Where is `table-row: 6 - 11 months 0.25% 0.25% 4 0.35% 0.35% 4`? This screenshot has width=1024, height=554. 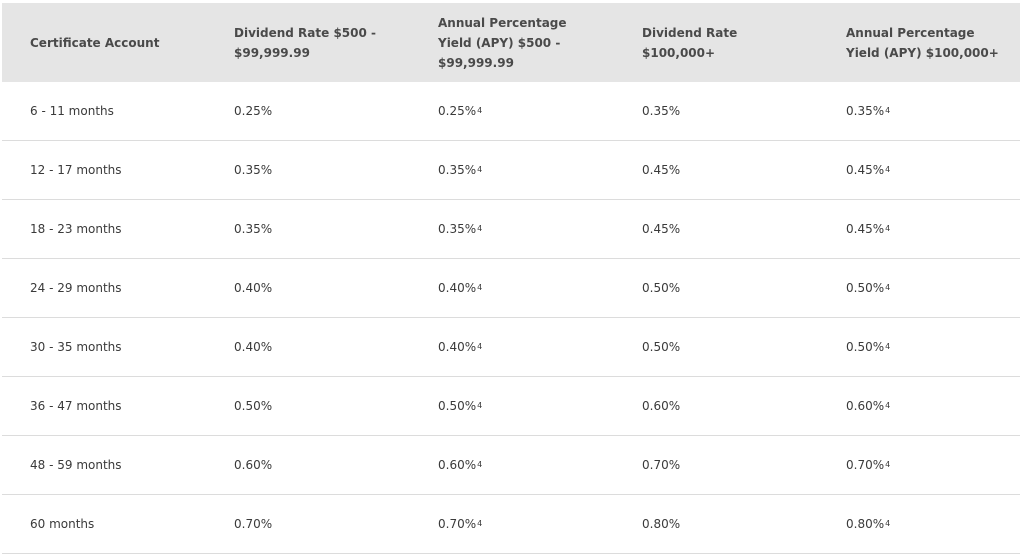 table-row: 6 - 11 months 0.25% 0.25% 4 0.35% 0.35% 4 is located at coordinates (511, 111).